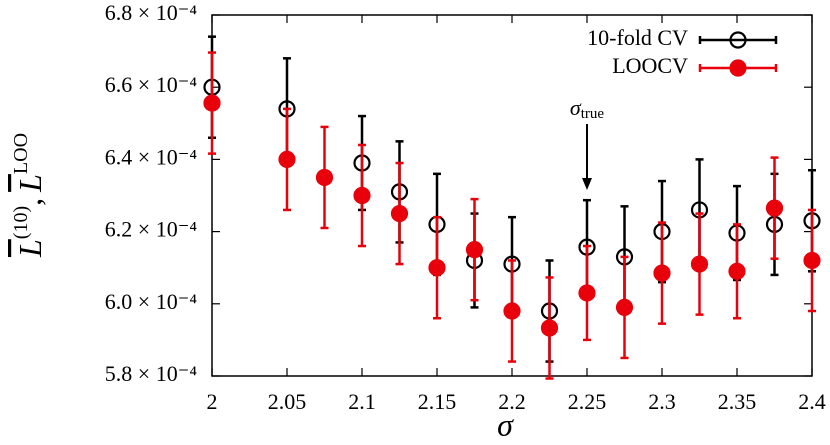 The height and width of the screenshot is (445, 830). I want to click on x-tick-label: 2.4, so click(812, 401).